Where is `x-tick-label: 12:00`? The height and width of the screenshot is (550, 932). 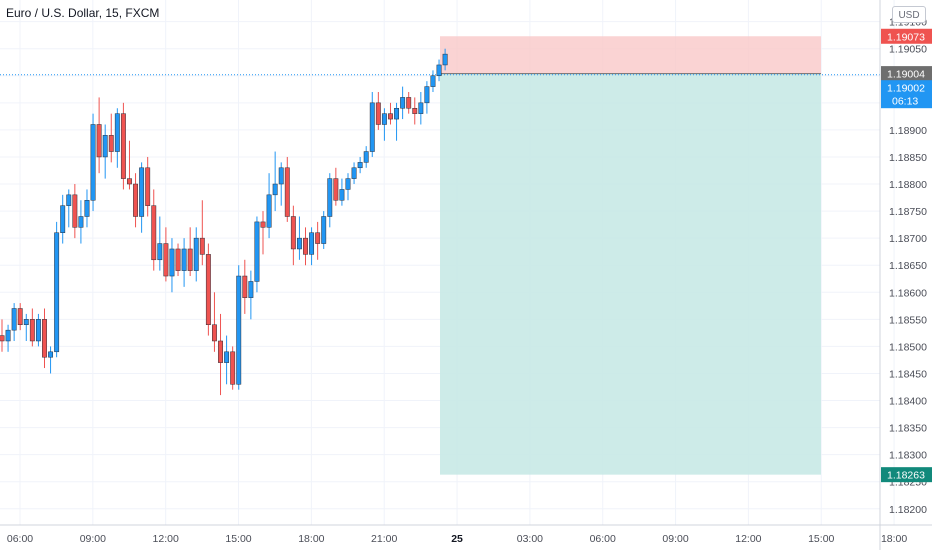 x-tick-label: 12:00 is located at coordinates (166, 539).